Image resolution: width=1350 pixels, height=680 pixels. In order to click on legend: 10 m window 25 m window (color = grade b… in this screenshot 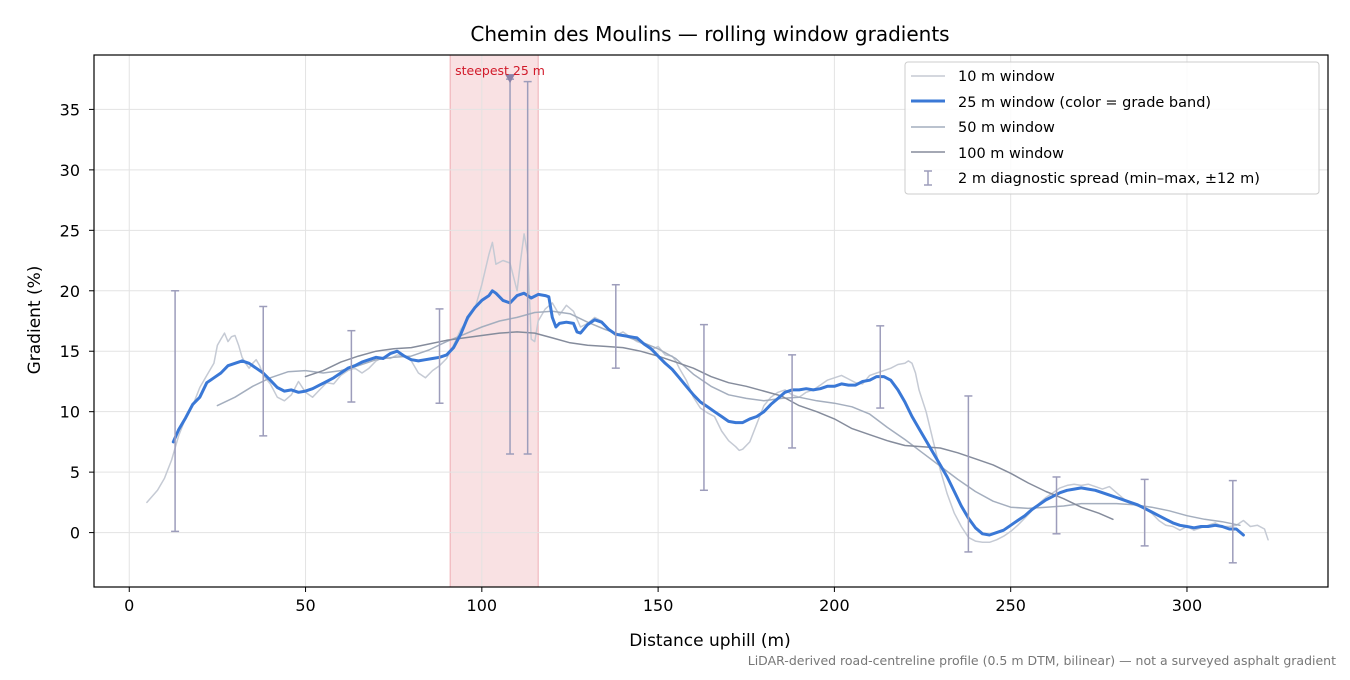, I will do `click(1112, 128)`.